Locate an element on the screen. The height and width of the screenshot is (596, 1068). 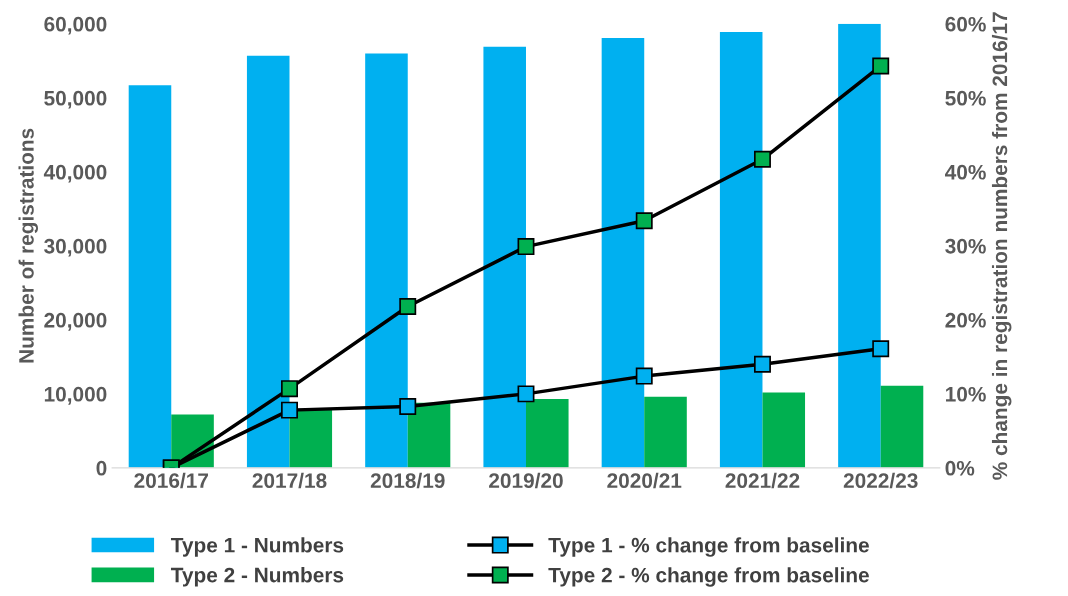
y2-tick-label: 0% is located at coordinates (960, 468).